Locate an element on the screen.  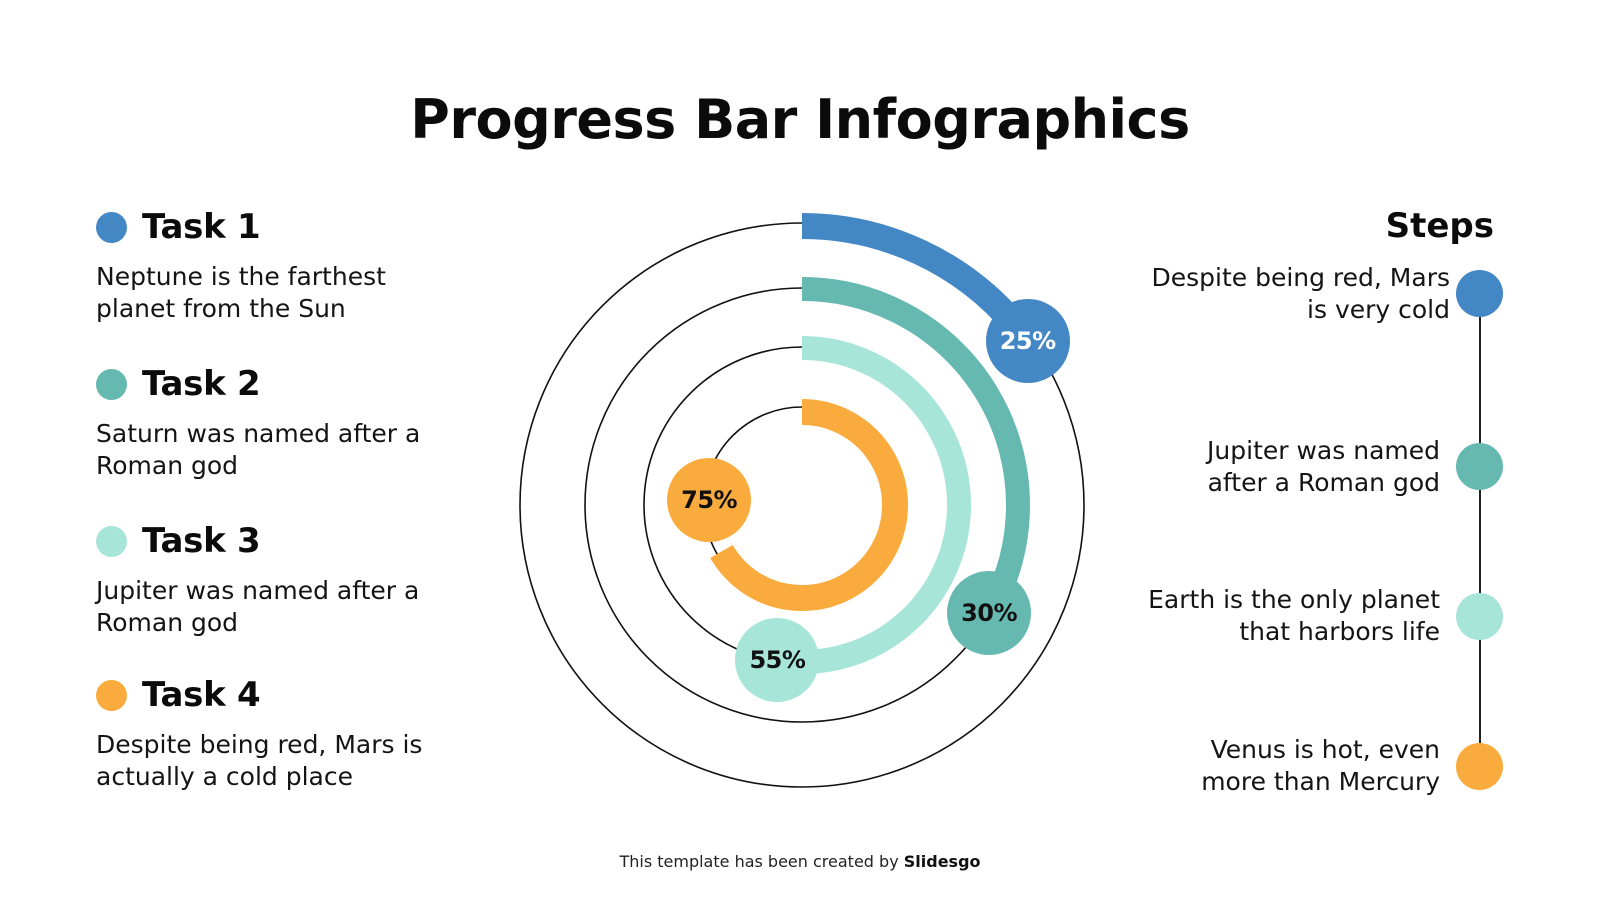
footer-brand: Slidesgo is located at coordinates (942, 861).